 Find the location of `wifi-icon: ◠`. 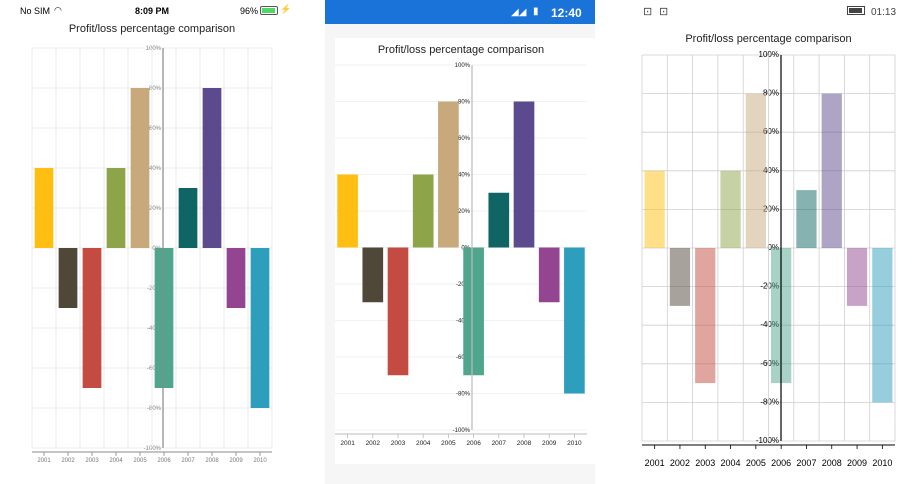

wifi-icon: ◠ is located at coordinates (58, 10).